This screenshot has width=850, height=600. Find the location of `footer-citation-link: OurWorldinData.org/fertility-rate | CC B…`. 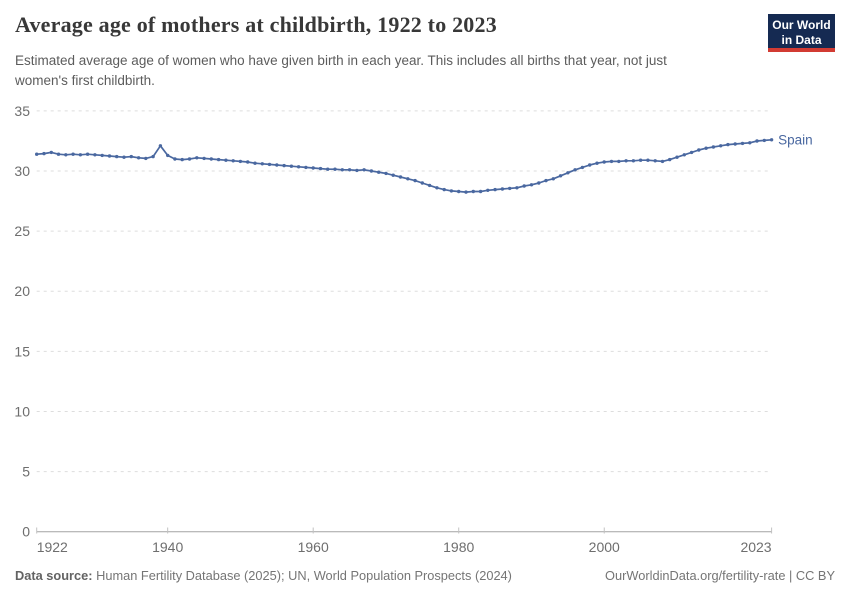

footer-citation-link: OurWorldinData.org/fertility-rate | CC B… is located at coordinates (720, 575).